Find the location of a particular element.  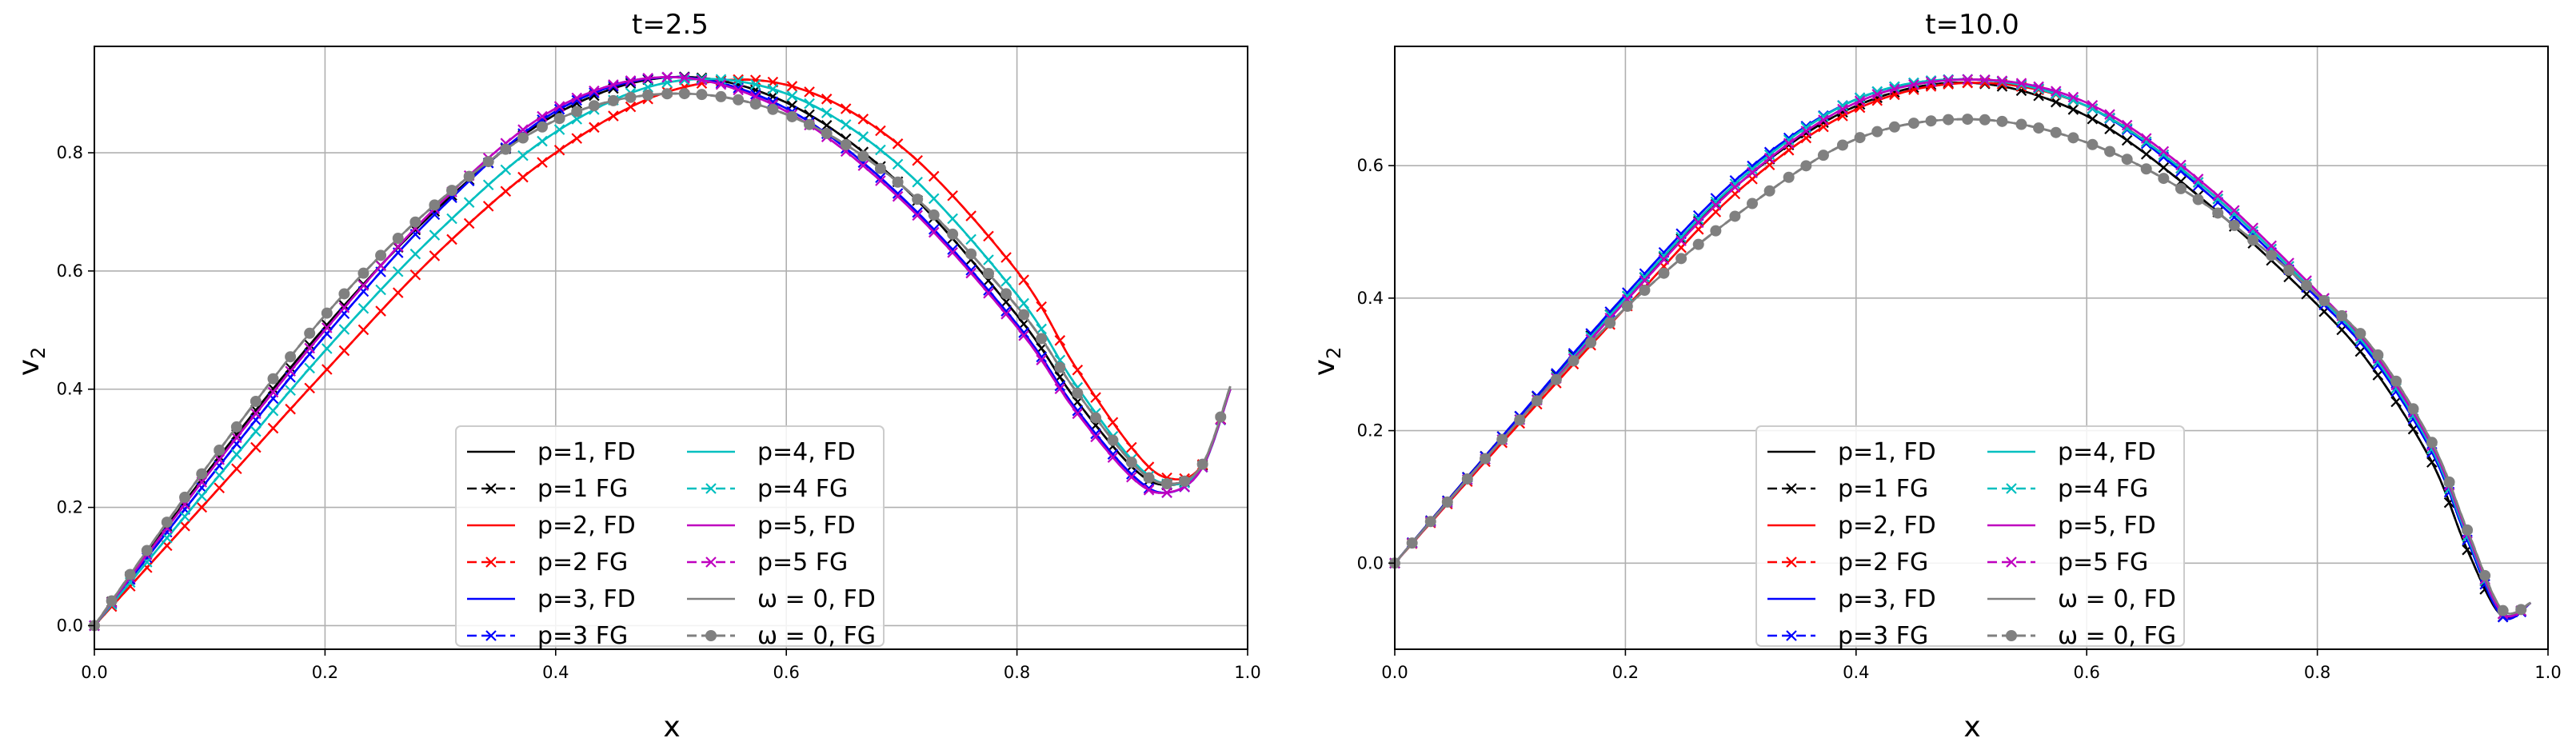

legend-item: ω = 0, FG is located at coordinates (2081, 636).